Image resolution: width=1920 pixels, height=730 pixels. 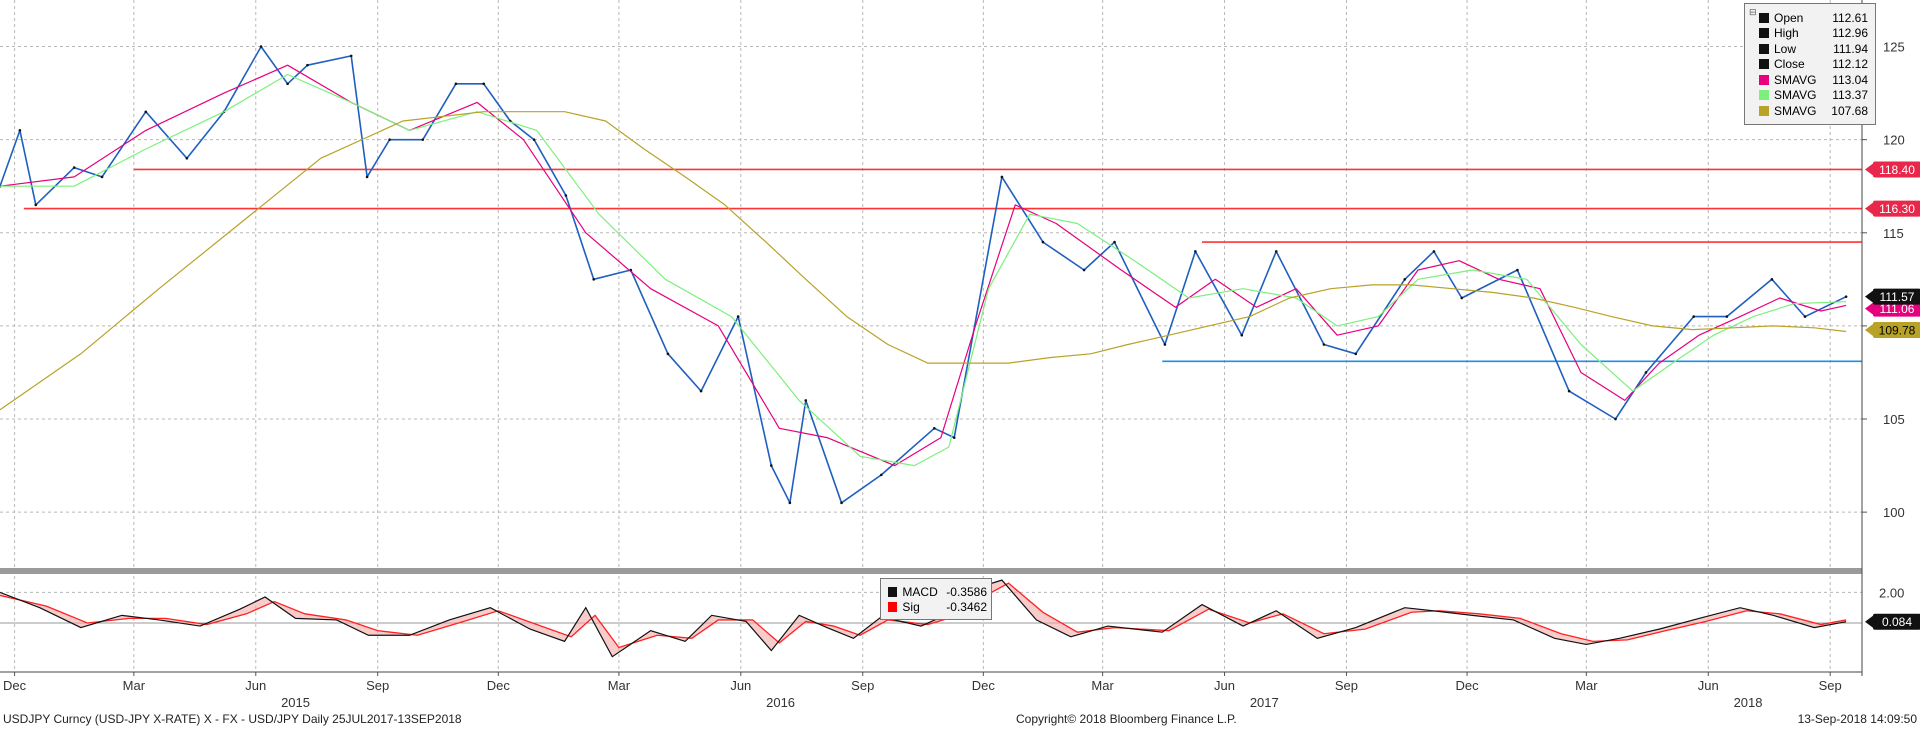 I want to click on legend-value: 113.04, so click(x=1850, y=79).